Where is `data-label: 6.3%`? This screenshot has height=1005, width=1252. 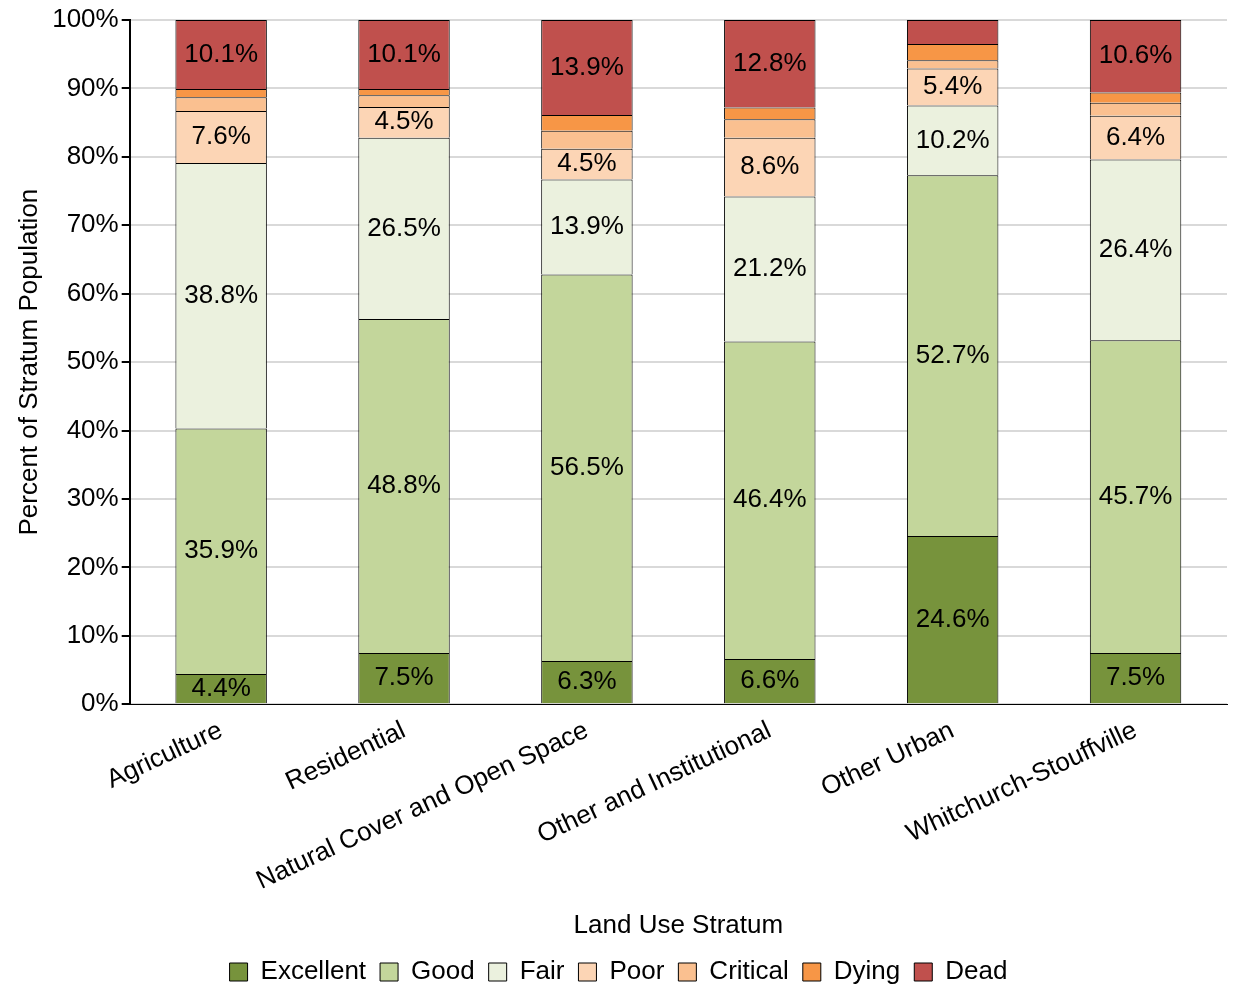
data-label: 6.3% is located at coordinates (587, 680).